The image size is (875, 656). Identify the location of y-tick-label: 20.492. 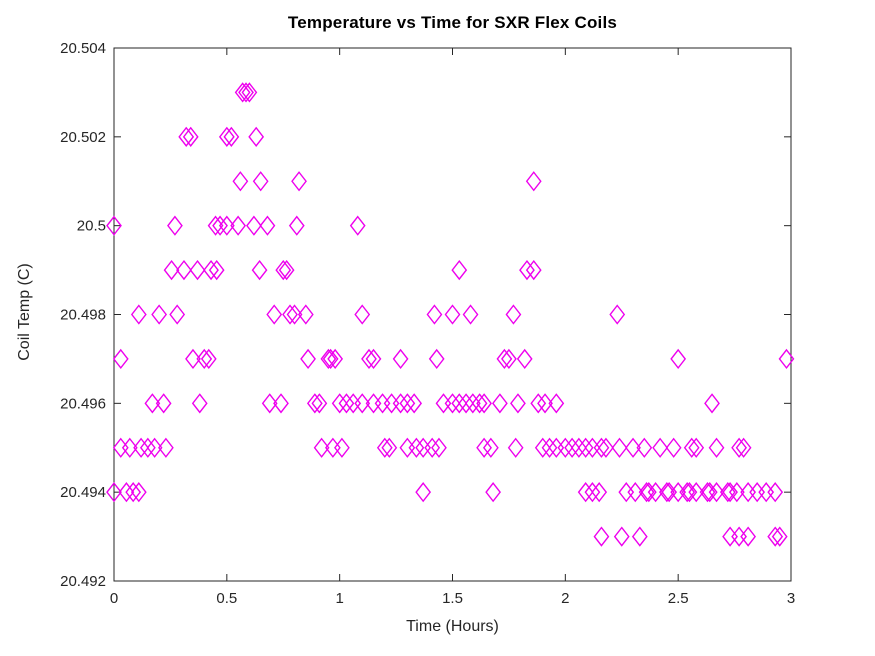
(83, 581).